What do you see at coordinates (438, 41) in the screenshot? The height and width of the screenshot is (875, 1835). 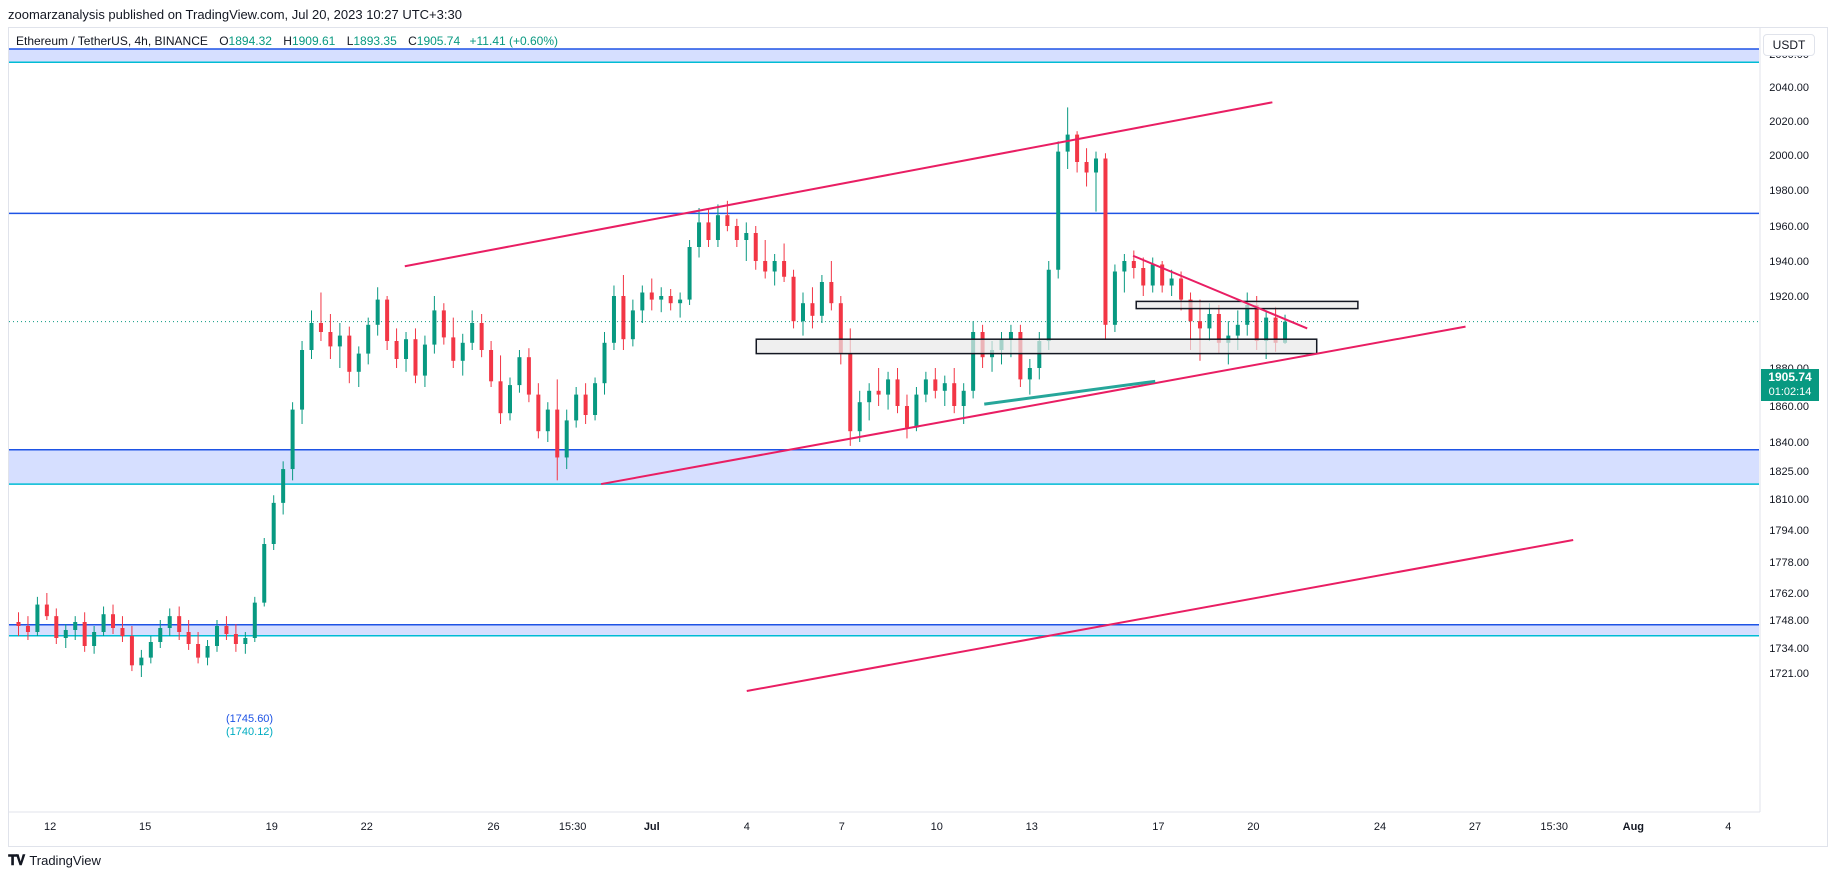 I see `legend-close: 1905.74` at bounding box center [438, 41].